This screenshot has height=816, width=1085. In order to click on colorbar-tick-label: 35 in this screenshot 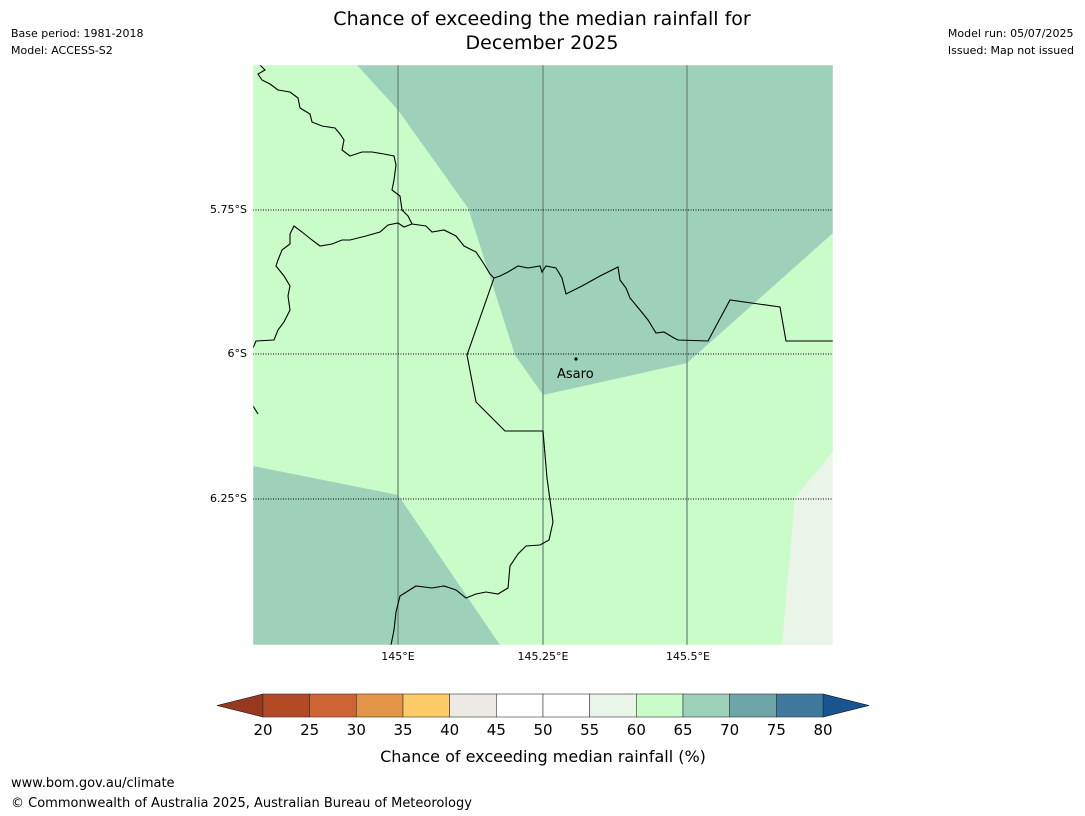, I will do `click(402, 730)`.